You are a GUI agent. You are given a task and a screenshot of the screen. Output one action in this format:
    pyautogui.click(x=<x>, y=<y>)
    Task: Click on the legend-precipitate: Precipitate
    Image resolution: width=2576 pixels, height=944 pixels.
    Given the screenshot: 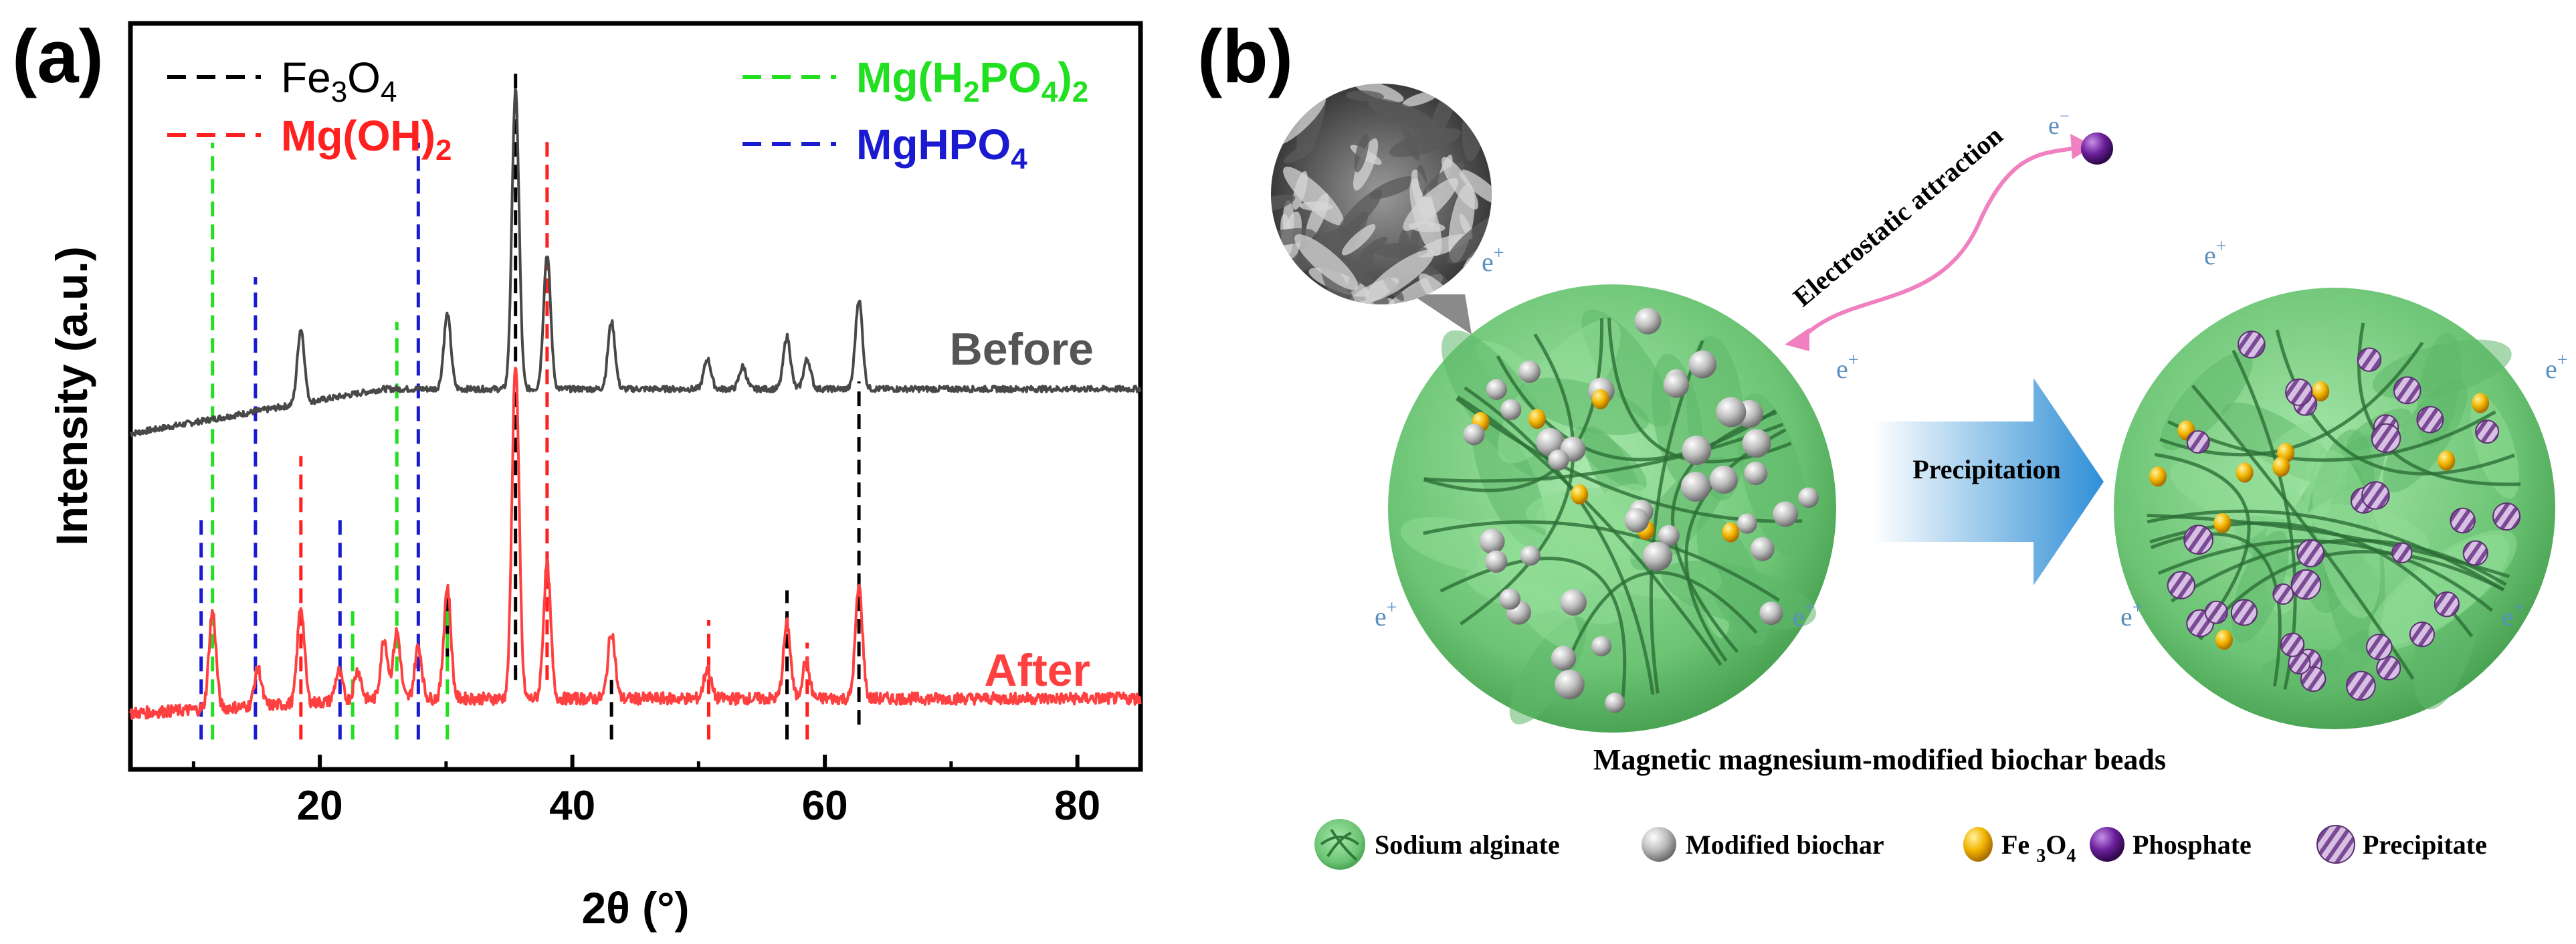 What is the action you would take?
    pyautogui.click(x=2425, y=845)
    